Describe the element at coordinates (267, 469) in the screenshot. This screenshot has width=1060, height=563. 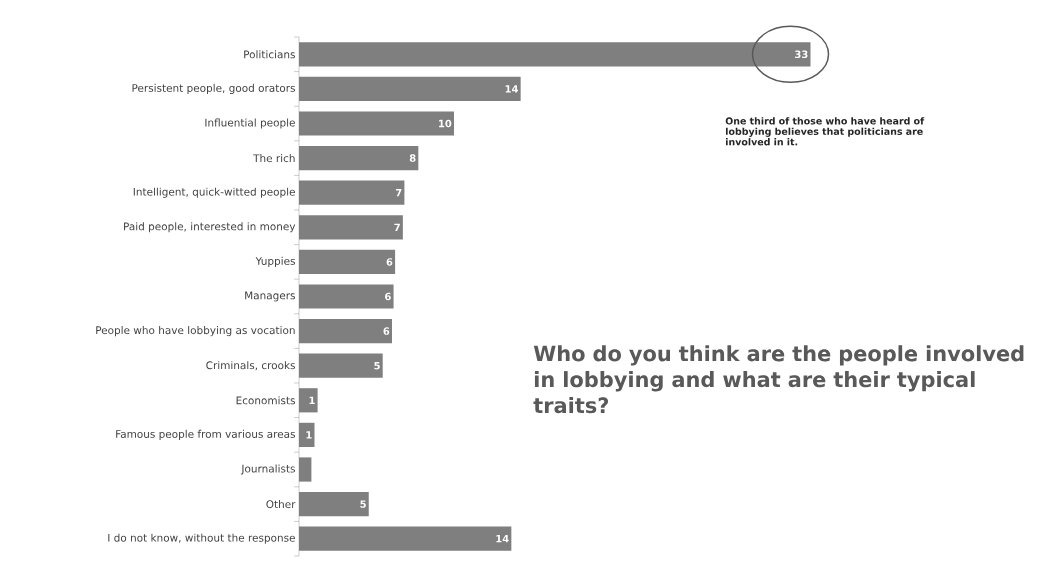
I see `y-tick-label: Journalists` at that location.